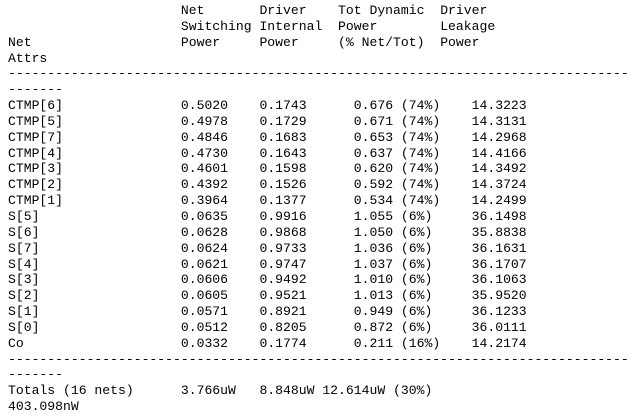 This screenshot has height=417, width=630. Describe the element at coordinates (173, 248) in the screenshot. I see `switching-power: 0.0624` at that location.